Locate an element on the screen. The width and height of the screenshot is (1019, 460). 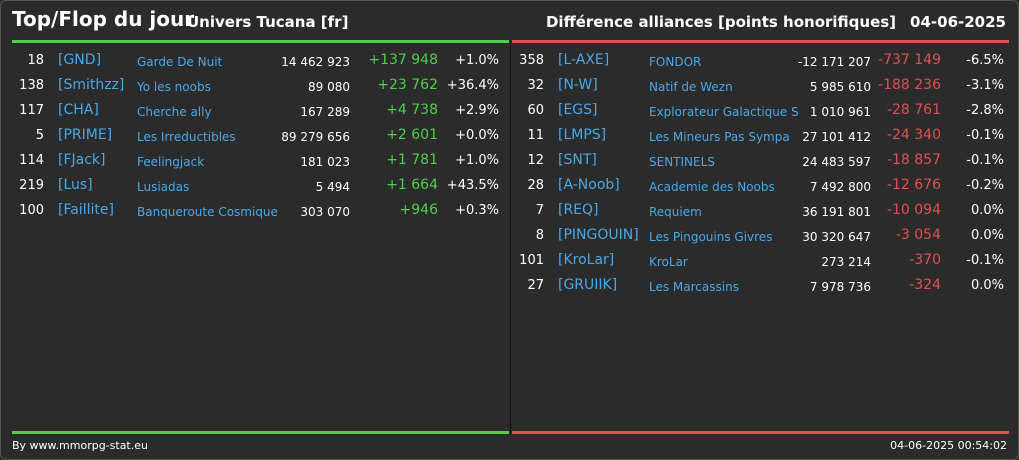
alliance-tag-link: [PINGOUIN] is located at coordinates (598, 235).